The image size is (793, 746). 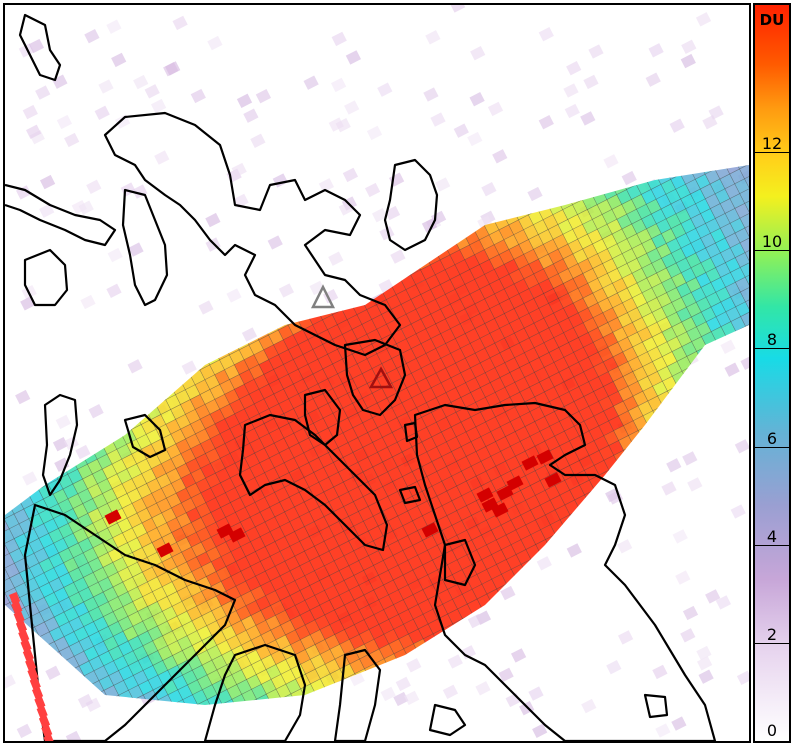 What do you see at coordinates (61, 215) in the screenshot?
I see `coastline-west-land` at bounding box center [61, 215].